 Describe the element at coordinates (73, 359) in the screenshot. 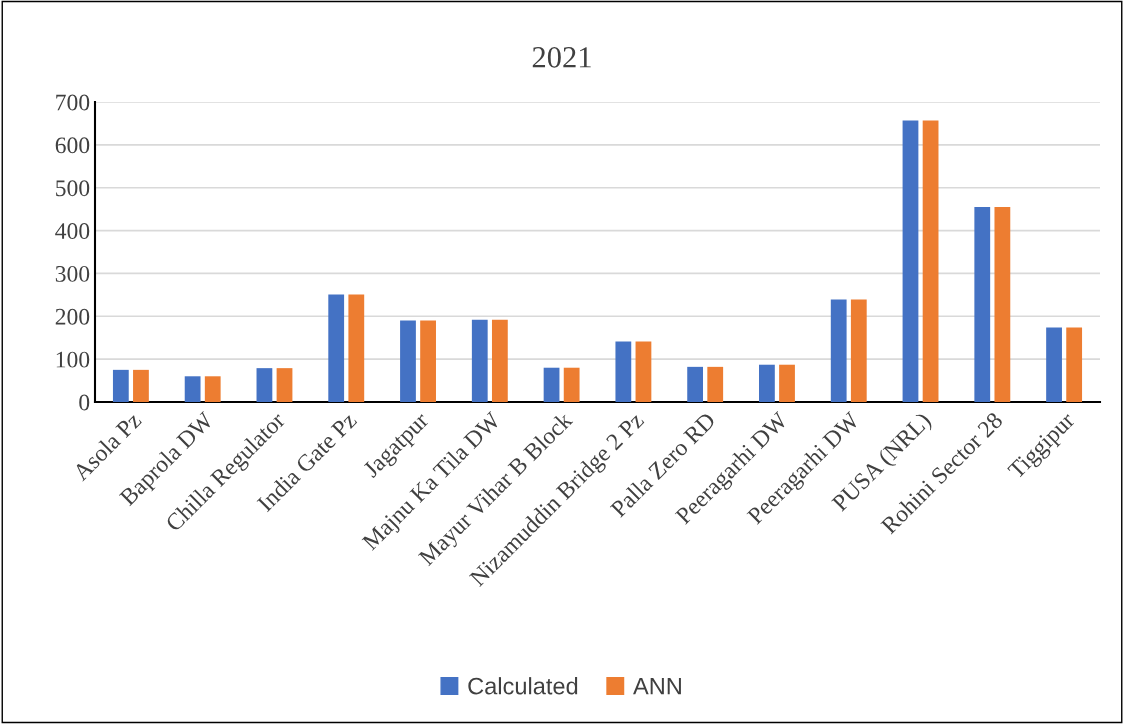

I see `y-tick-label: 100` at that location.